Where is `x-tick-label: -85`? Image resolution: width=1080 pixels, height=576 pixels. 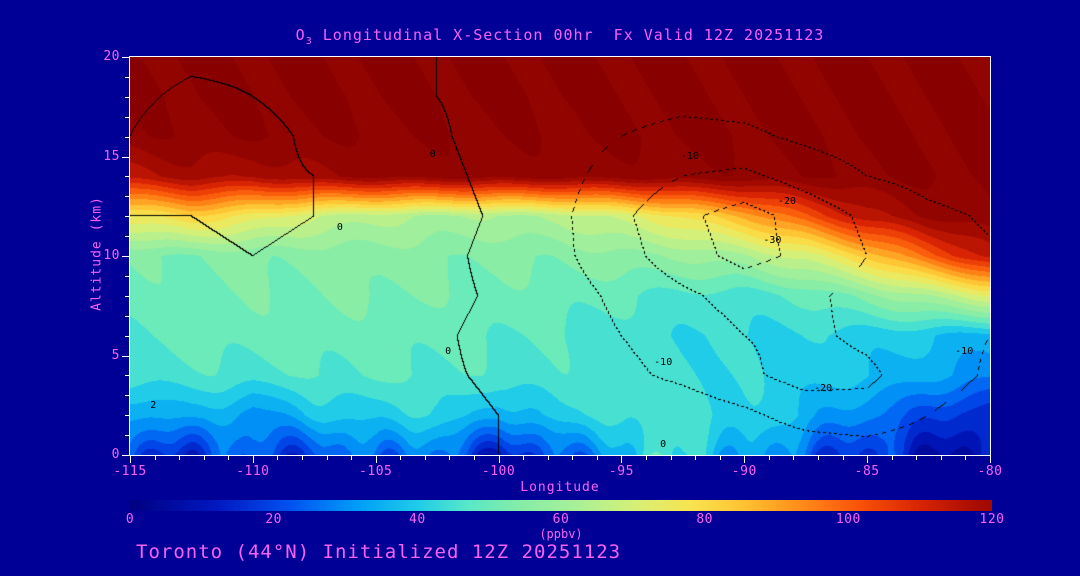
x-tick-label: -85 is located at coordinates (867, 471).